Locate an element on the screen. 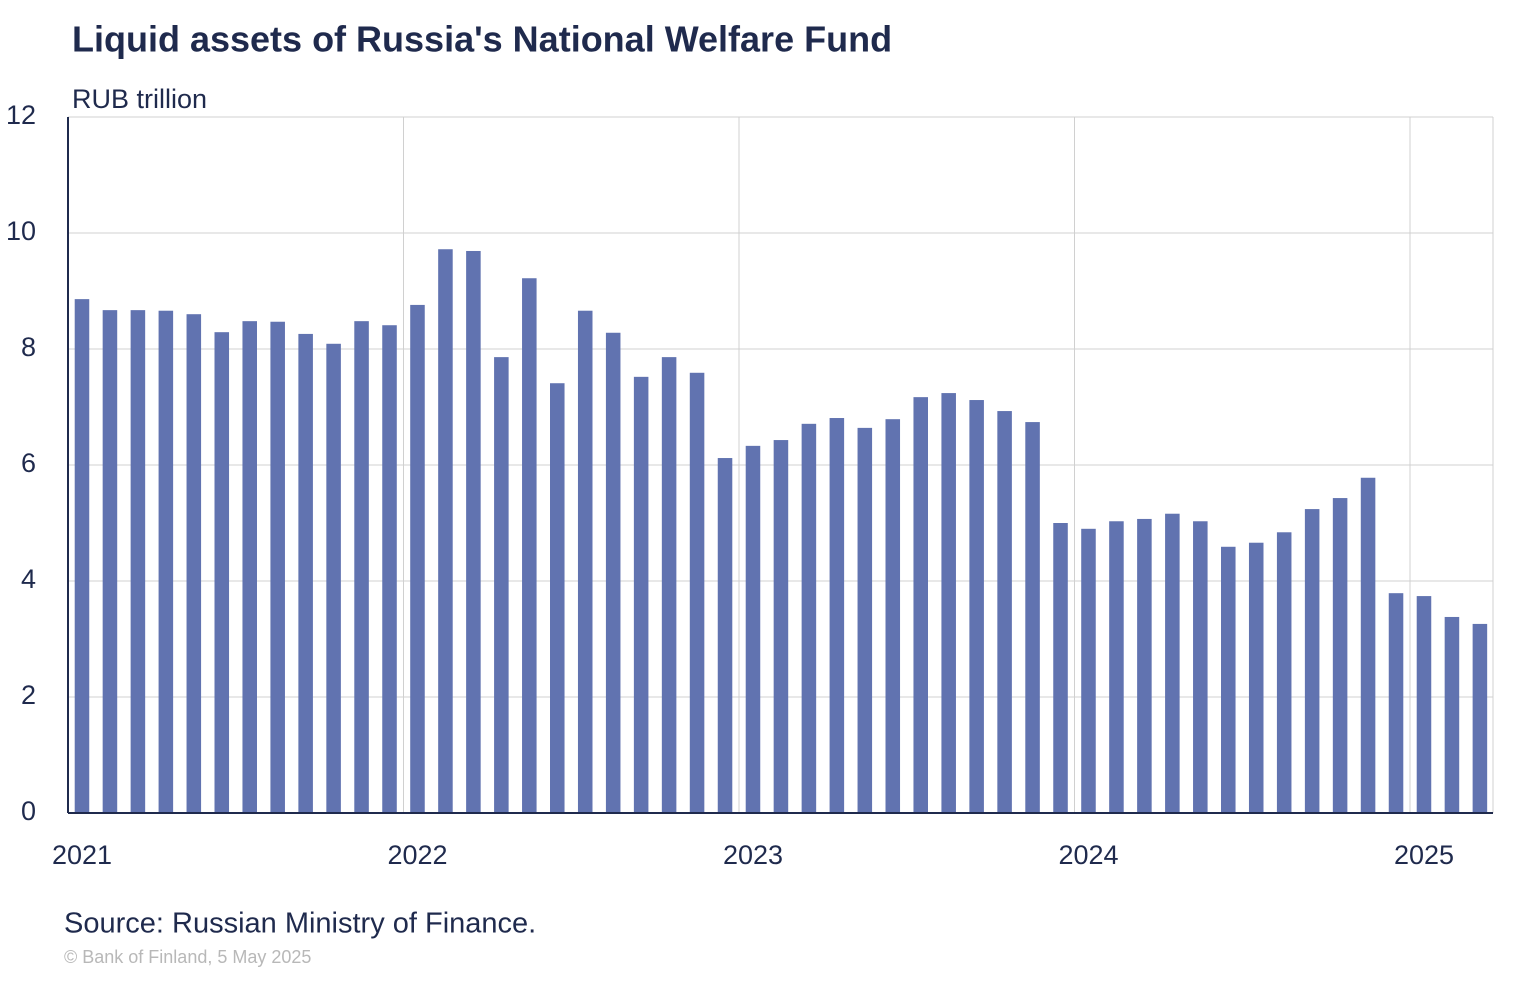 The height and width of the screenshot is (997, 1525). source: Source: Russian Ministry of Finance. is located at coordinates (300, 924).